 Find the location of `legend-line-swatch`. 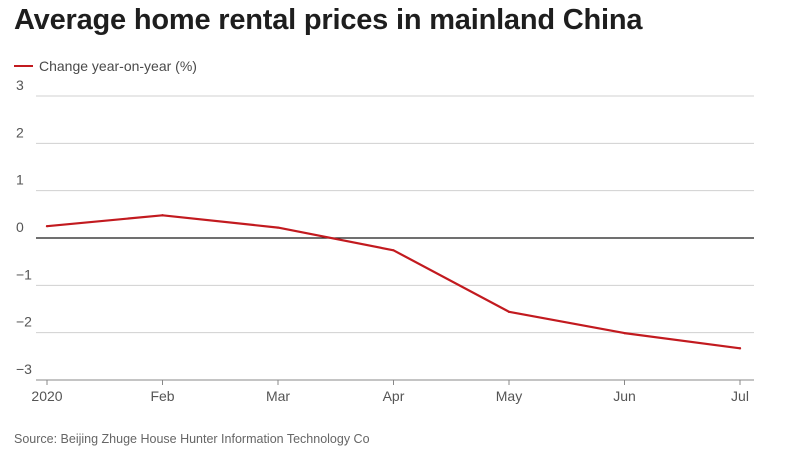

legend-line-swatch is located at coordinates (23, 66).